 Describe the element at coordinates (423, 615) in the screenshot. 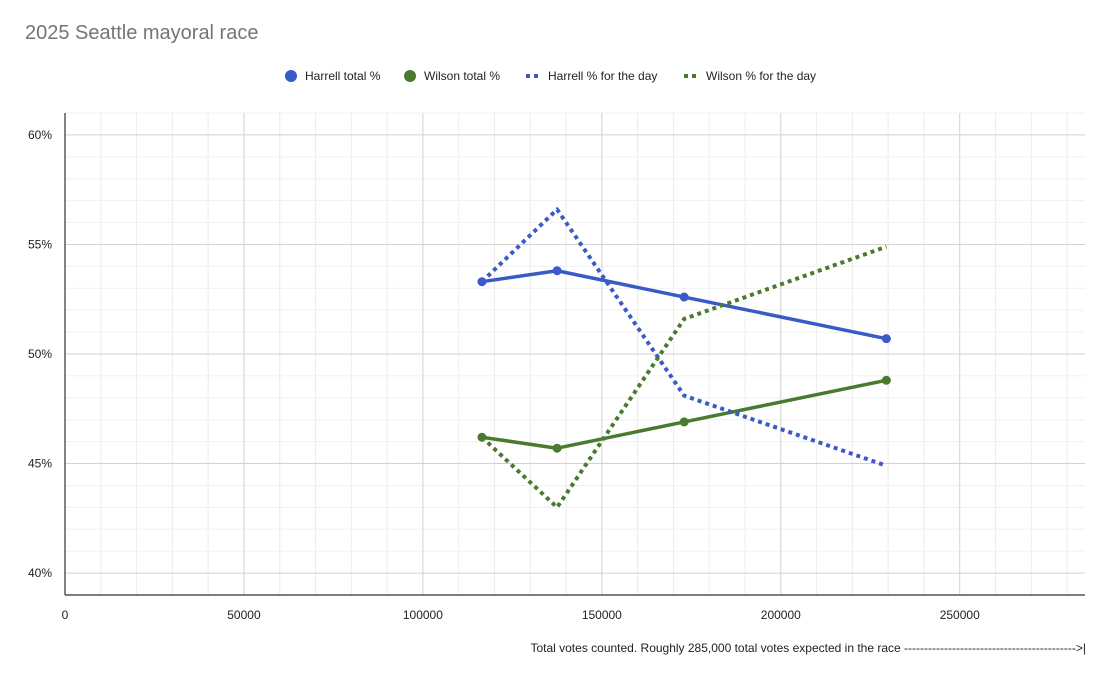

I see `x-tick-label: 100000` at that location.